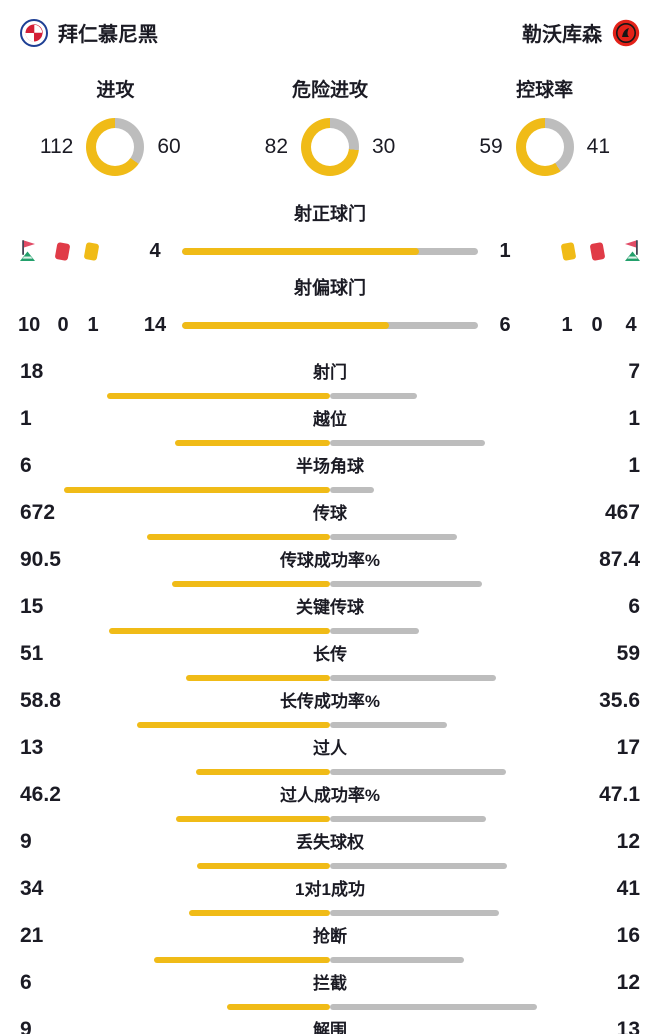  I want to click on stat-row: 90.5 传球成功率% 87.4, so click(330, 563).